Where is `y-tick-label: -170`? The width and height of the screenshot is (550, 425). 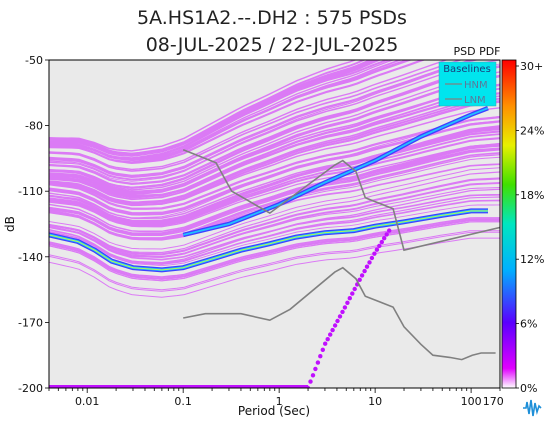 y-tick-label: -170 is located at coordinates (30, 322).